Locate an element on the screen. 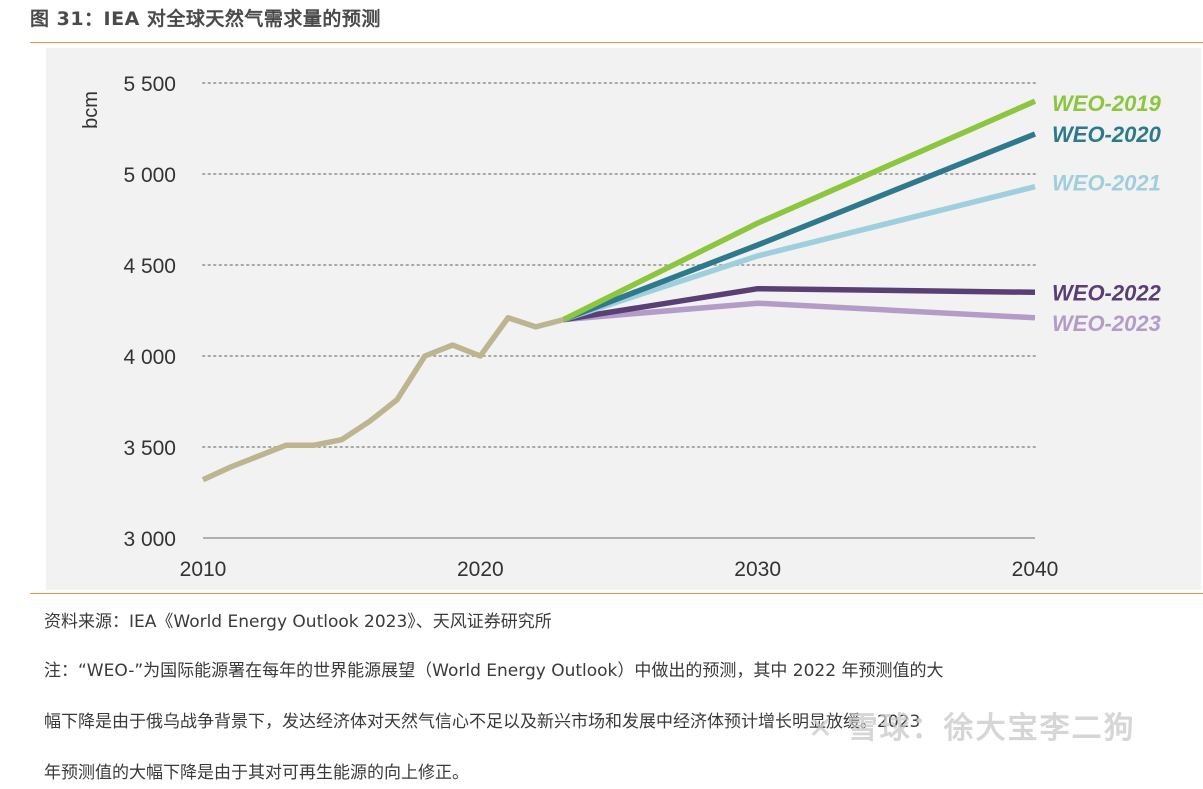 This screenshot has height=789, width=1203. x-tick-label: 2020 is located at coordinates (480, 569).